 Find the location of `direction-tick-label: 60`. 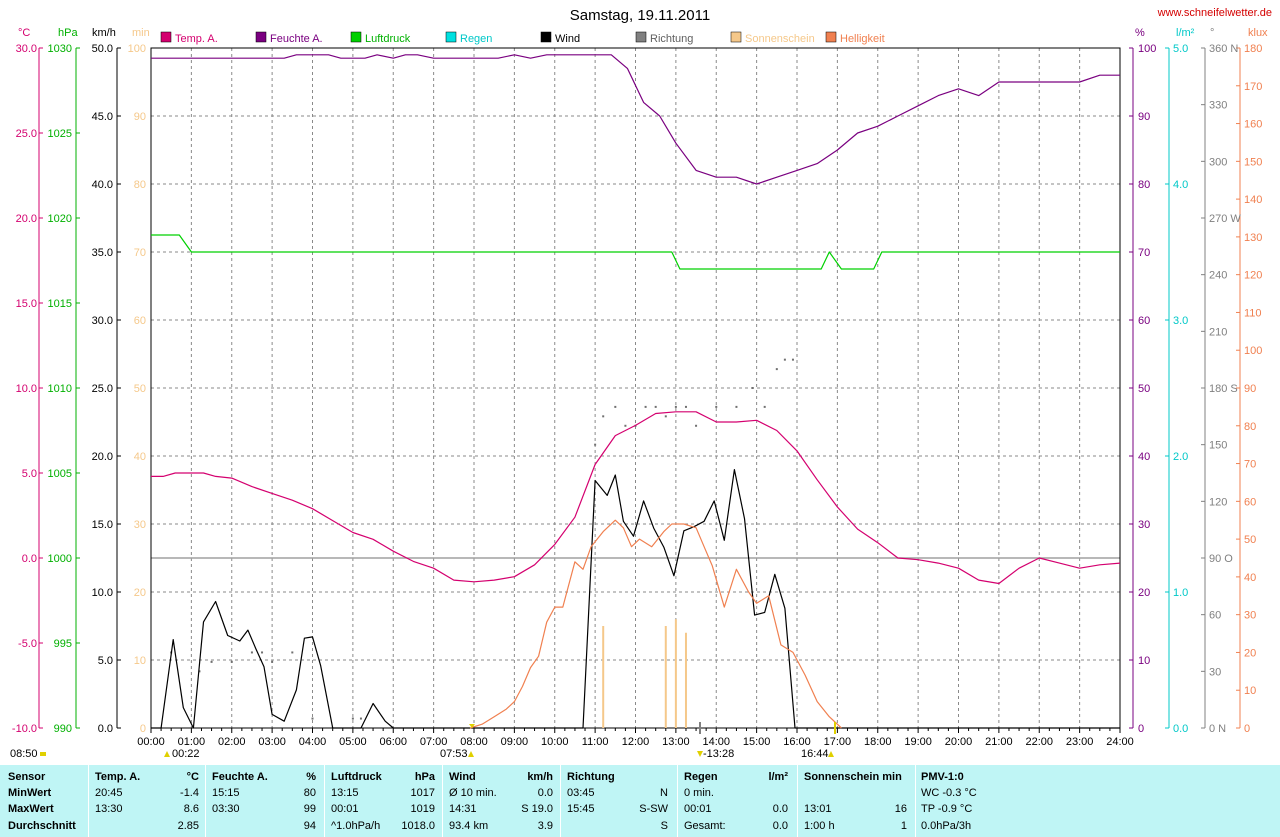

direction-tick-label: 60 is located at coordinates (1215, 616).